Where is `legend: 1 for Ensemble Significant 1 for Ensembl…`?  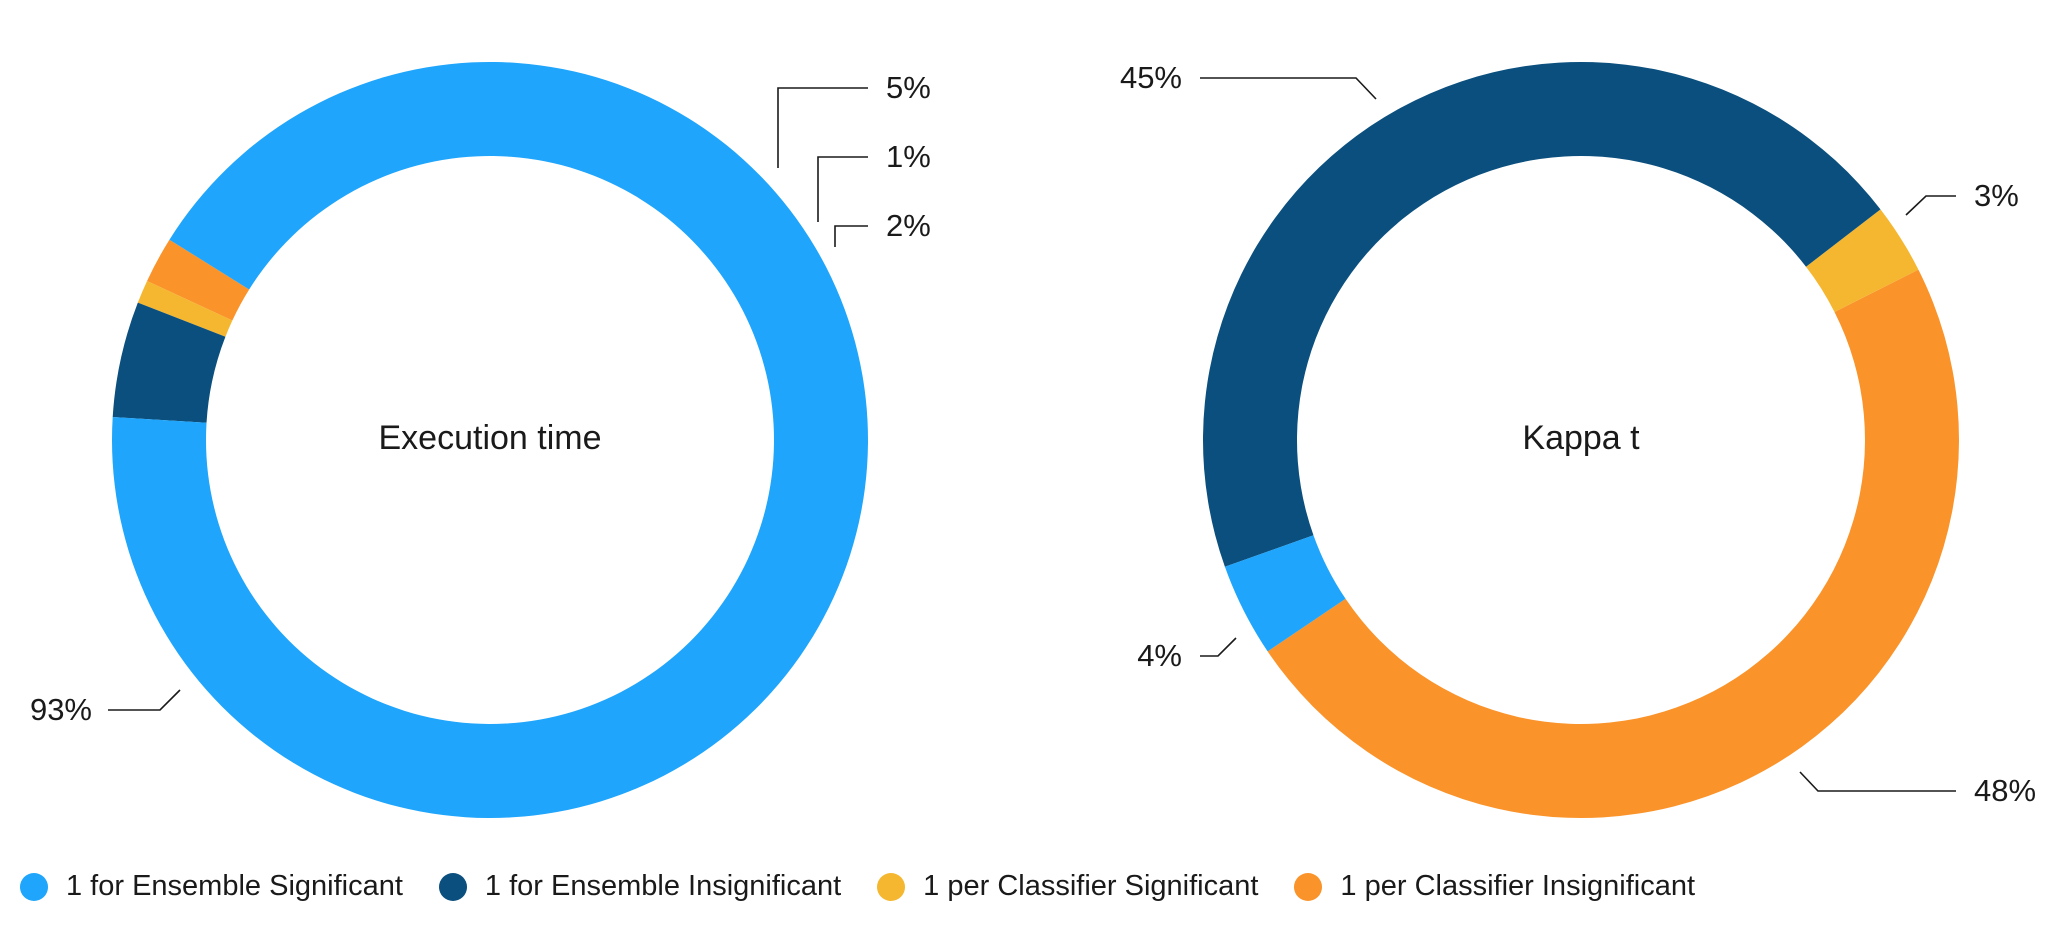 legend: 1 for Ensemble Significant 1 for Ensembl… is located at coordinates (875, 886).